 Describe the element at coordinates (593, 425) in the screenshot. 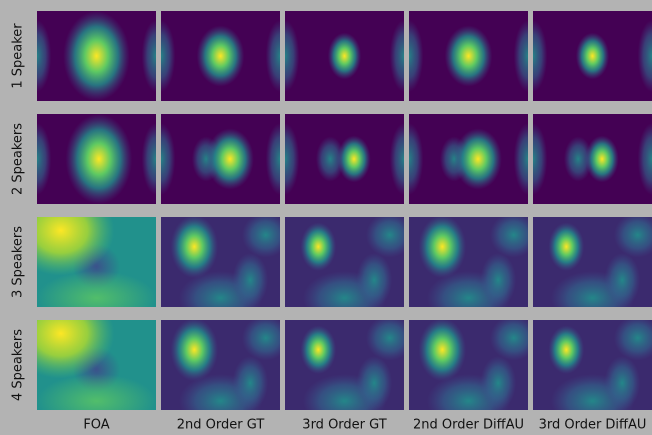

I see `column-label: 3rd Order DiffAU` at that location.